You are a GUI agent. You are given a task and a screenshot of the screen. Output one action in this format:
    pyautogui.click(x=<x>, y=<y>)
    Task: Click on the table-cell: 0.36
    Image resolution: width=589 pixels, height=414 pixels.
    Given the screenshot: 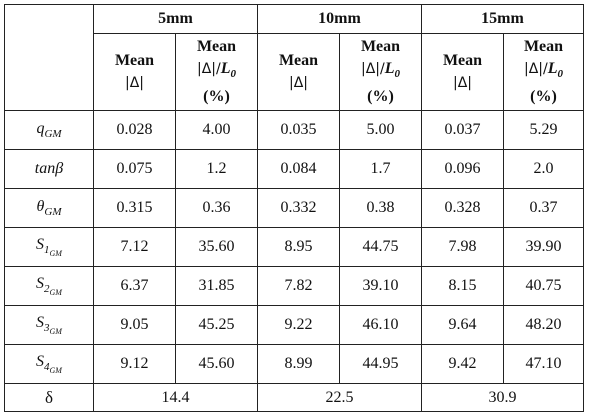 What is the action you would take?
    pyautogui.click(x=216, y=208)
    